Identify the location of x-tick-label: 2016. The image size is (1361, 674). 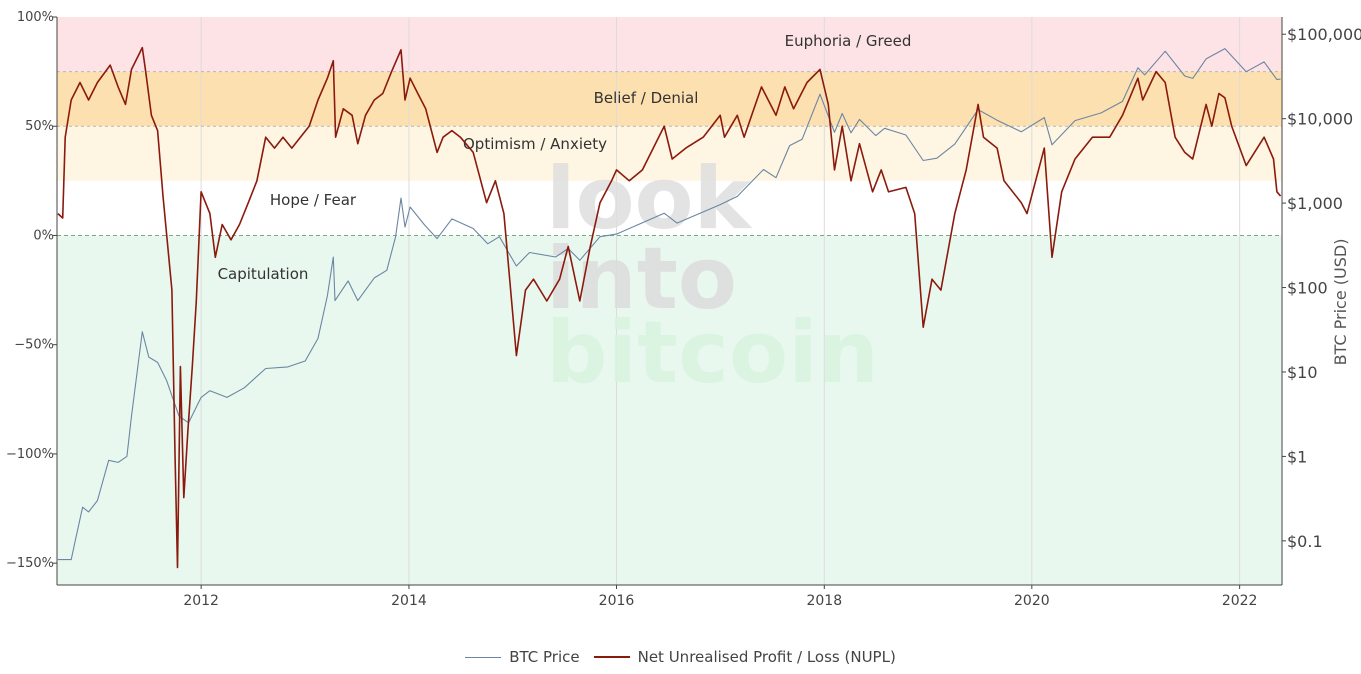
(617, 601).